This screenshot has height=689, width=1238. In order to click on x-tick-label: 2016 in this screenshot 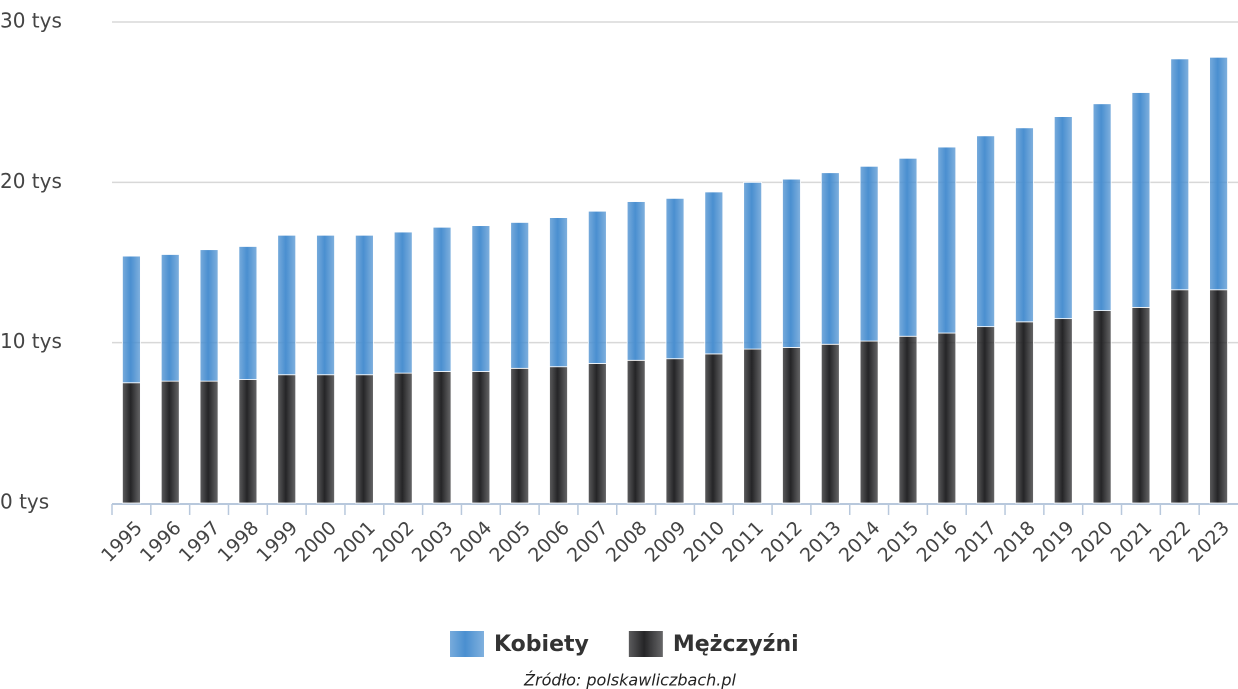, I will do `click(937, 542)`.